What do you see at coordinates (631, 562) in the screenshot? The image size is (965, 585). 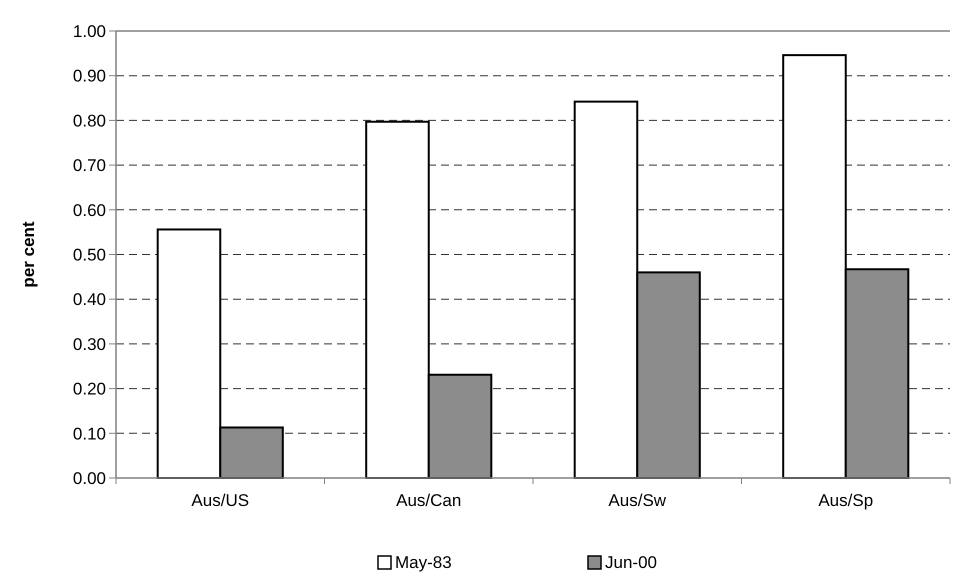 I see `legend-label: Jun-00` at bounding box center [631, 562].